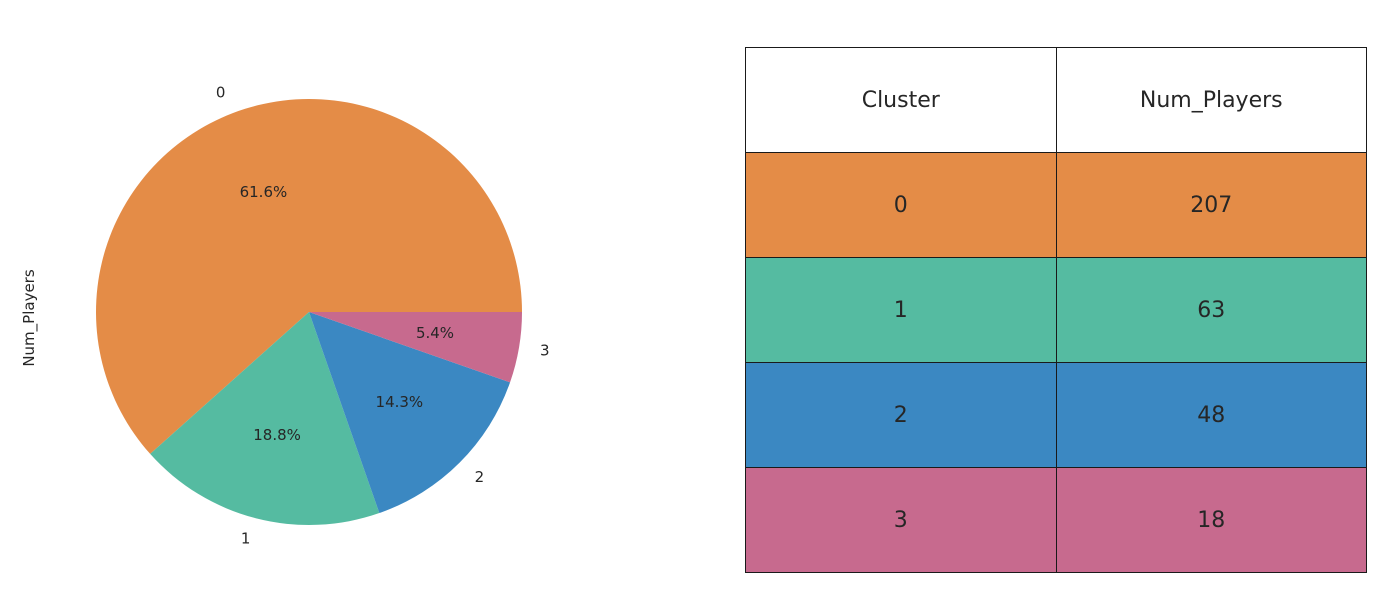 The height and width of the screenshot is (601, 1400). I want to click on table-row: 0 207, so click(1056, 205).